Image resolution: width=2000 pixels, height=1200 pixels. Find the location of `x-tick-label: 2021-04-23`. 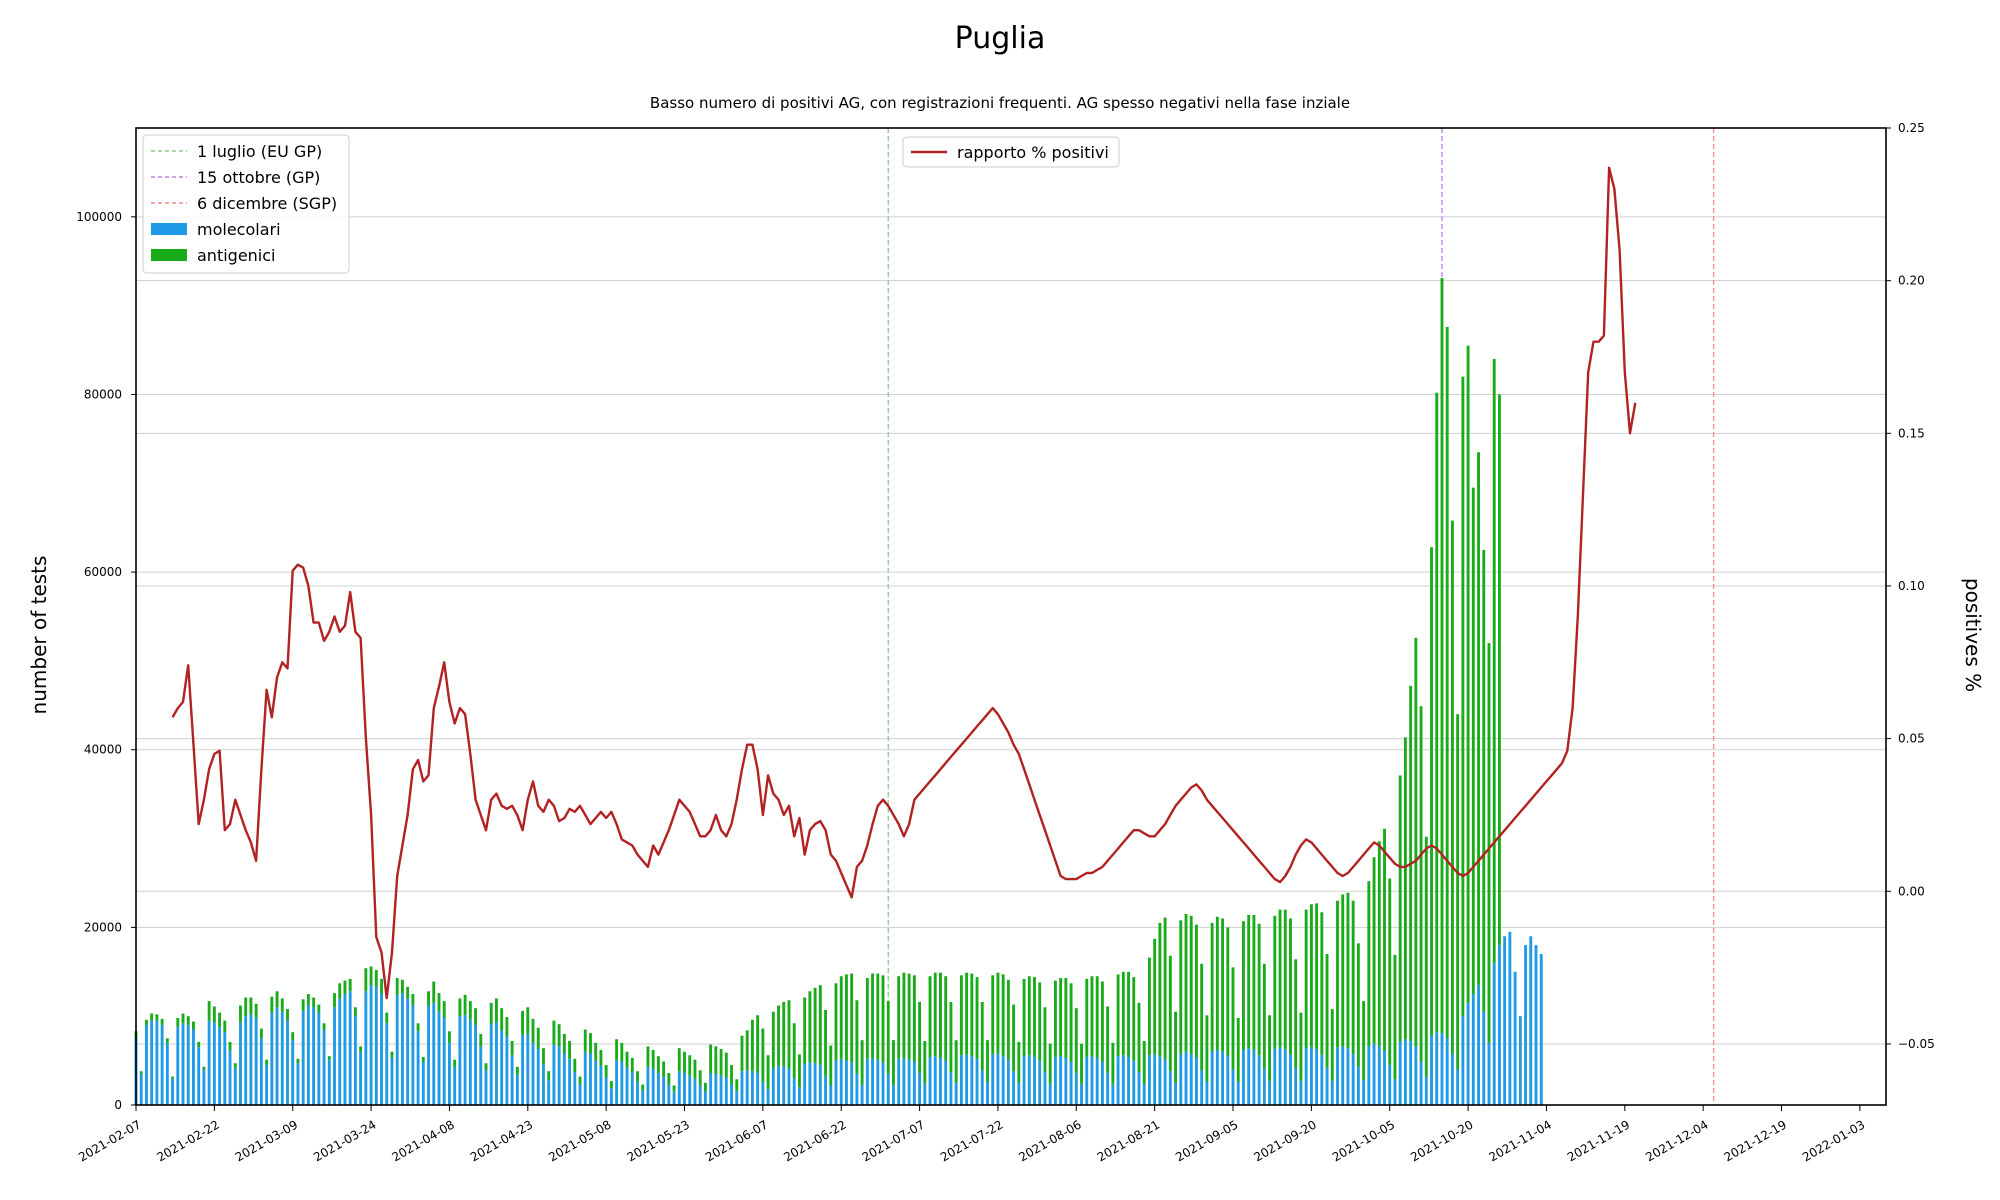

x-tick-label: 2021-04-23 is located at coordinates (501, 1140).